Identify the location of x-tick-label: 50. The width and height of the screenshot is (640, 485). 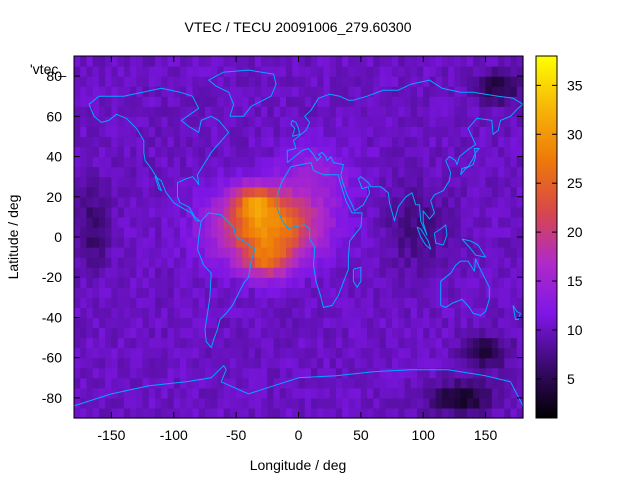
(361, 435).